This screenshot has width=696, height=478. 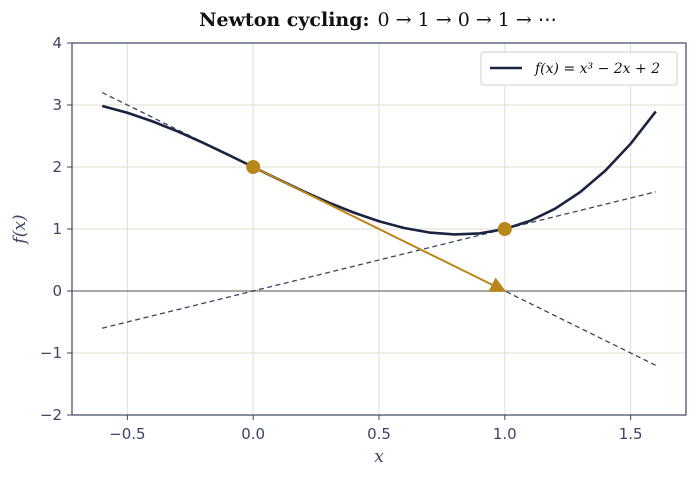 I want to click on x-tick-label: 1.5, so click(x=631, y=434).